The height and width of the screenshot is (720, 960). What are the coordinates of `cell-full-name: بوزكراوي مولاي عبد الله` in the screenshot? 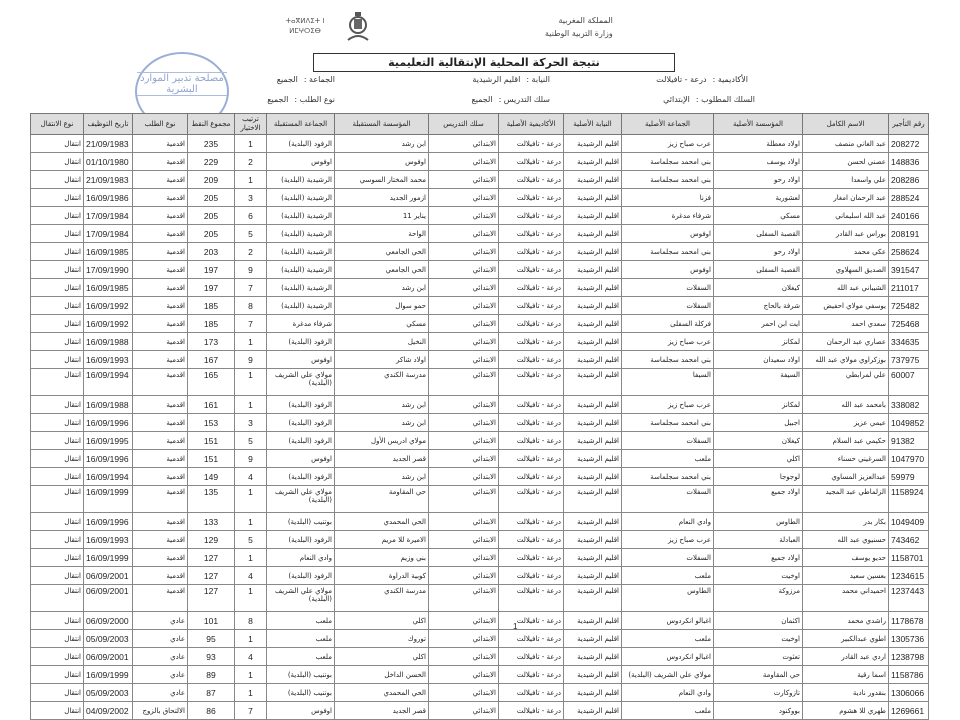 It's located at (845, 359).